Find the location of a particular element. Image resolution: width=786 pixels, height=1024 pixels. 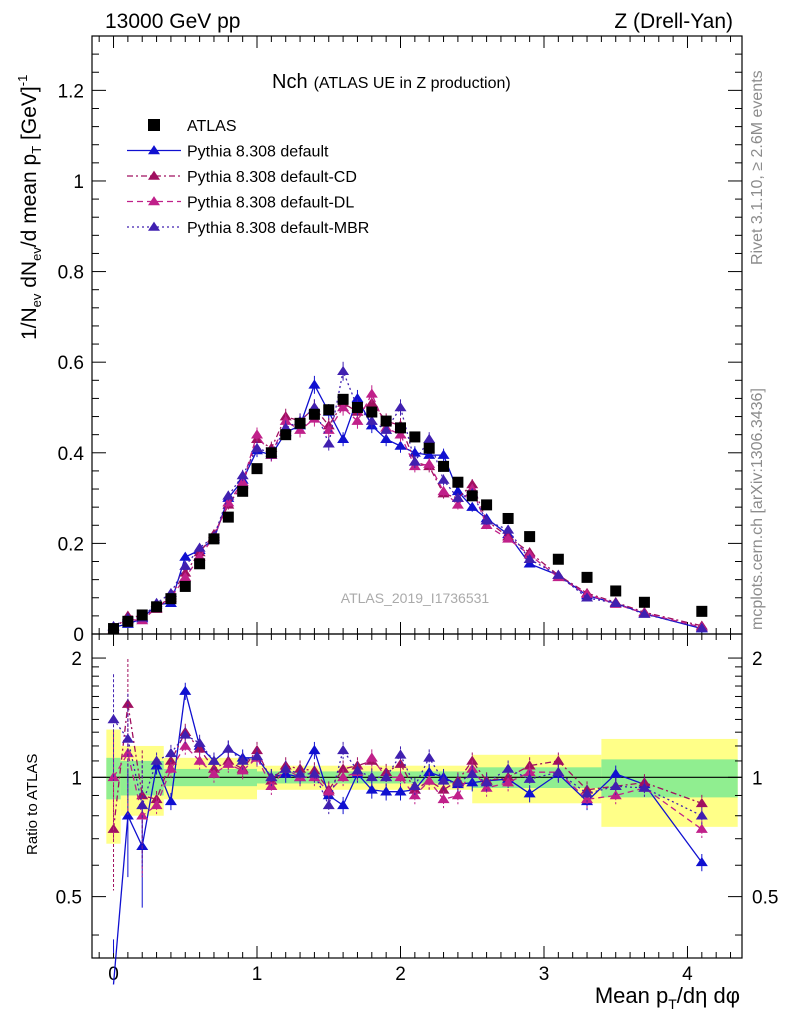

rivet-version-label: Rivet 3.1.10, ≥ 2.6M events is located at coordinates (757, 167).